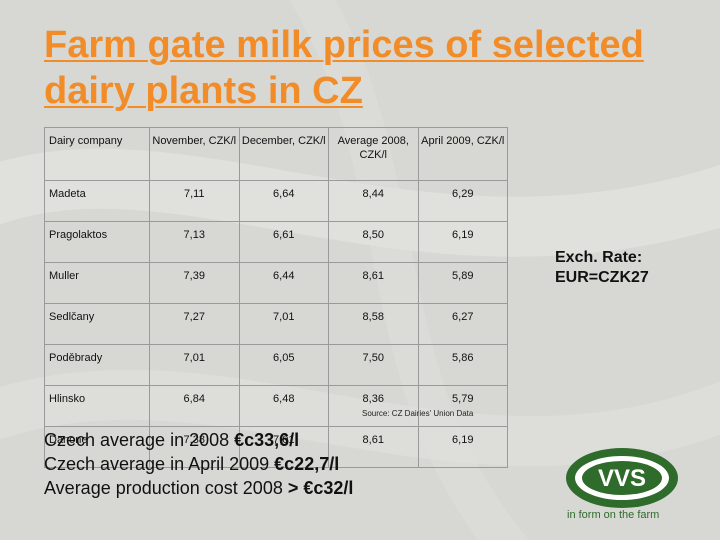 Image resolution: width=720 pixels, height=540 pixels. What do you see at coordinates (283, 283) in the screenshot?
I see `price-december: 6,44` at bounding box center [283, 283].